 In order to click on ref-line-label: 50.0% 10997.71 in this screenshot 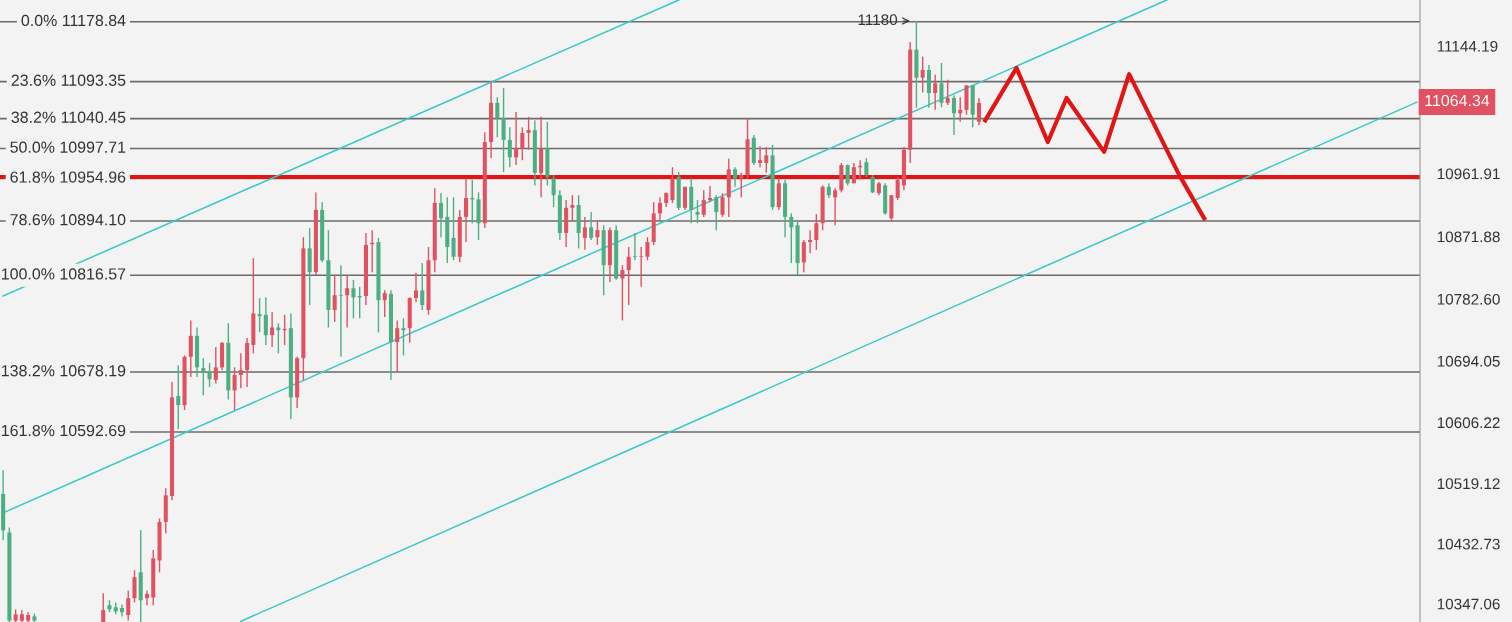, I will do `click(68, 147)`.